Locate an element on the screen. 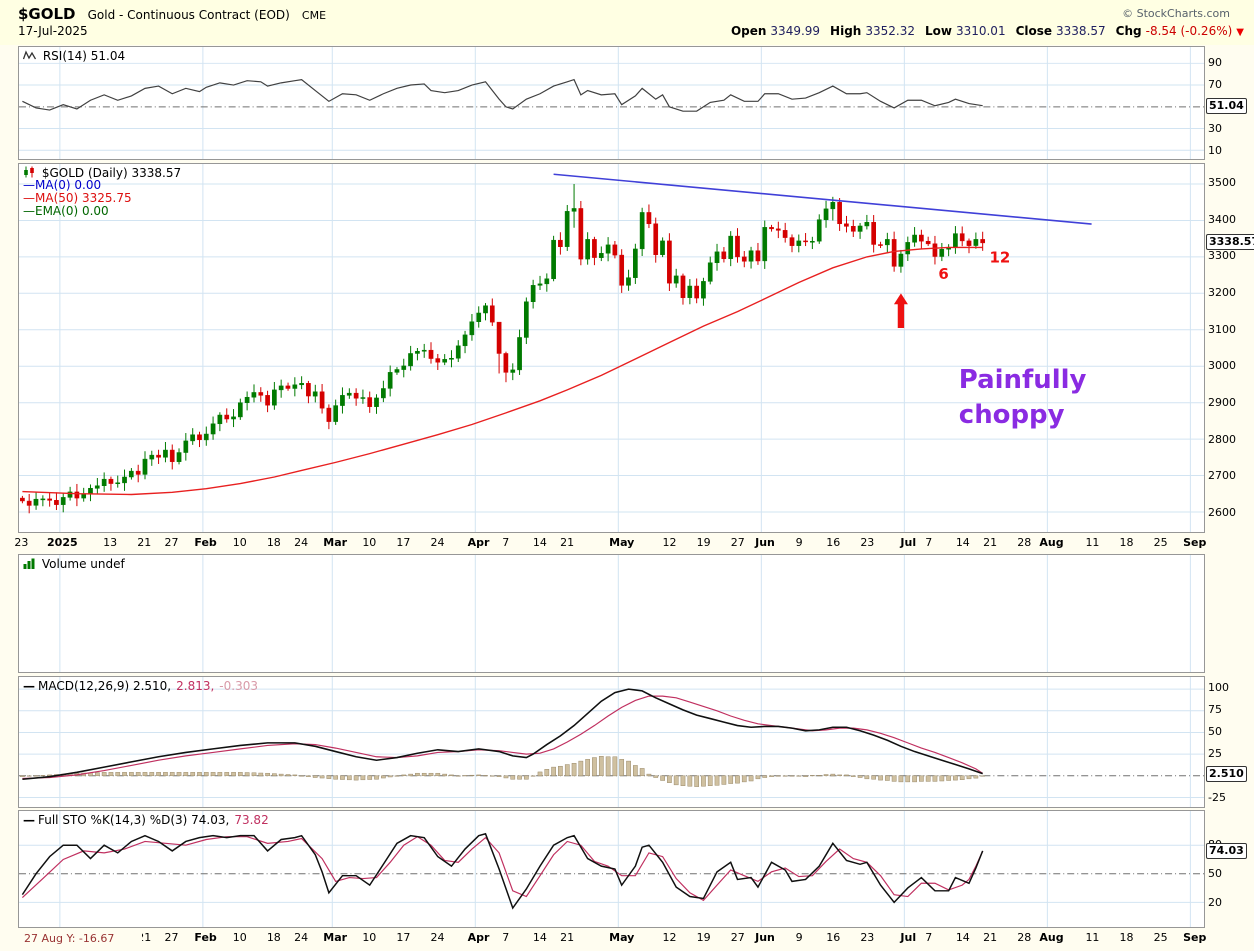  macd-plot is located at coordinates (611, 742).